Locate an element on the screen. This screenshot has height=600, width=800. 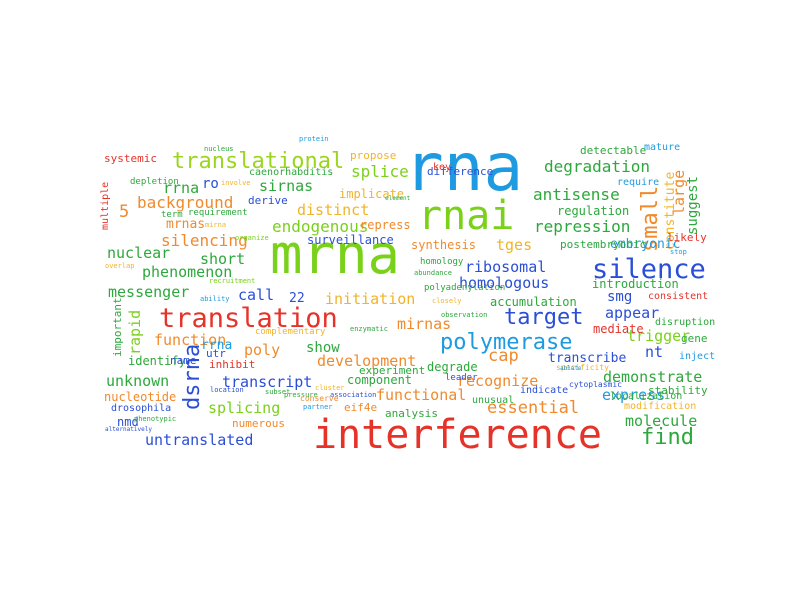
word-find: find is located at coordinates (667, 437).